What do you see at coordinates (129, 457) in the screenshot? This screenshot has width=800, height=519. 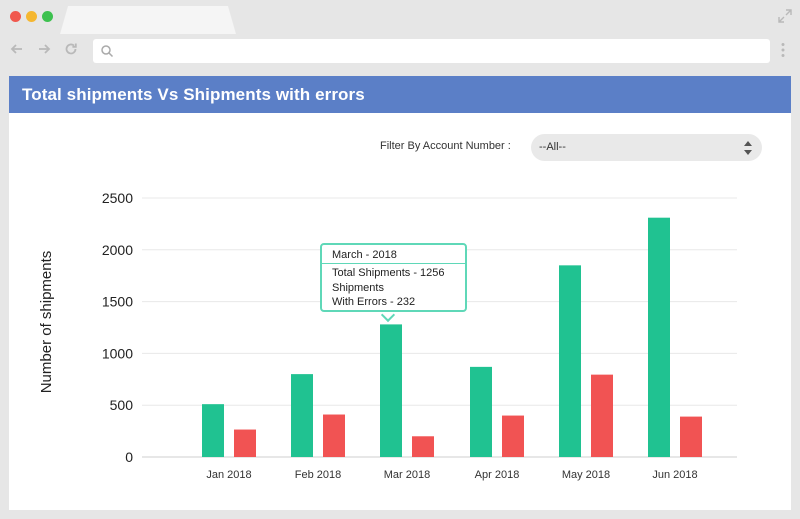 I see `y-tick-label: 0` at bounding box center [129, 457].